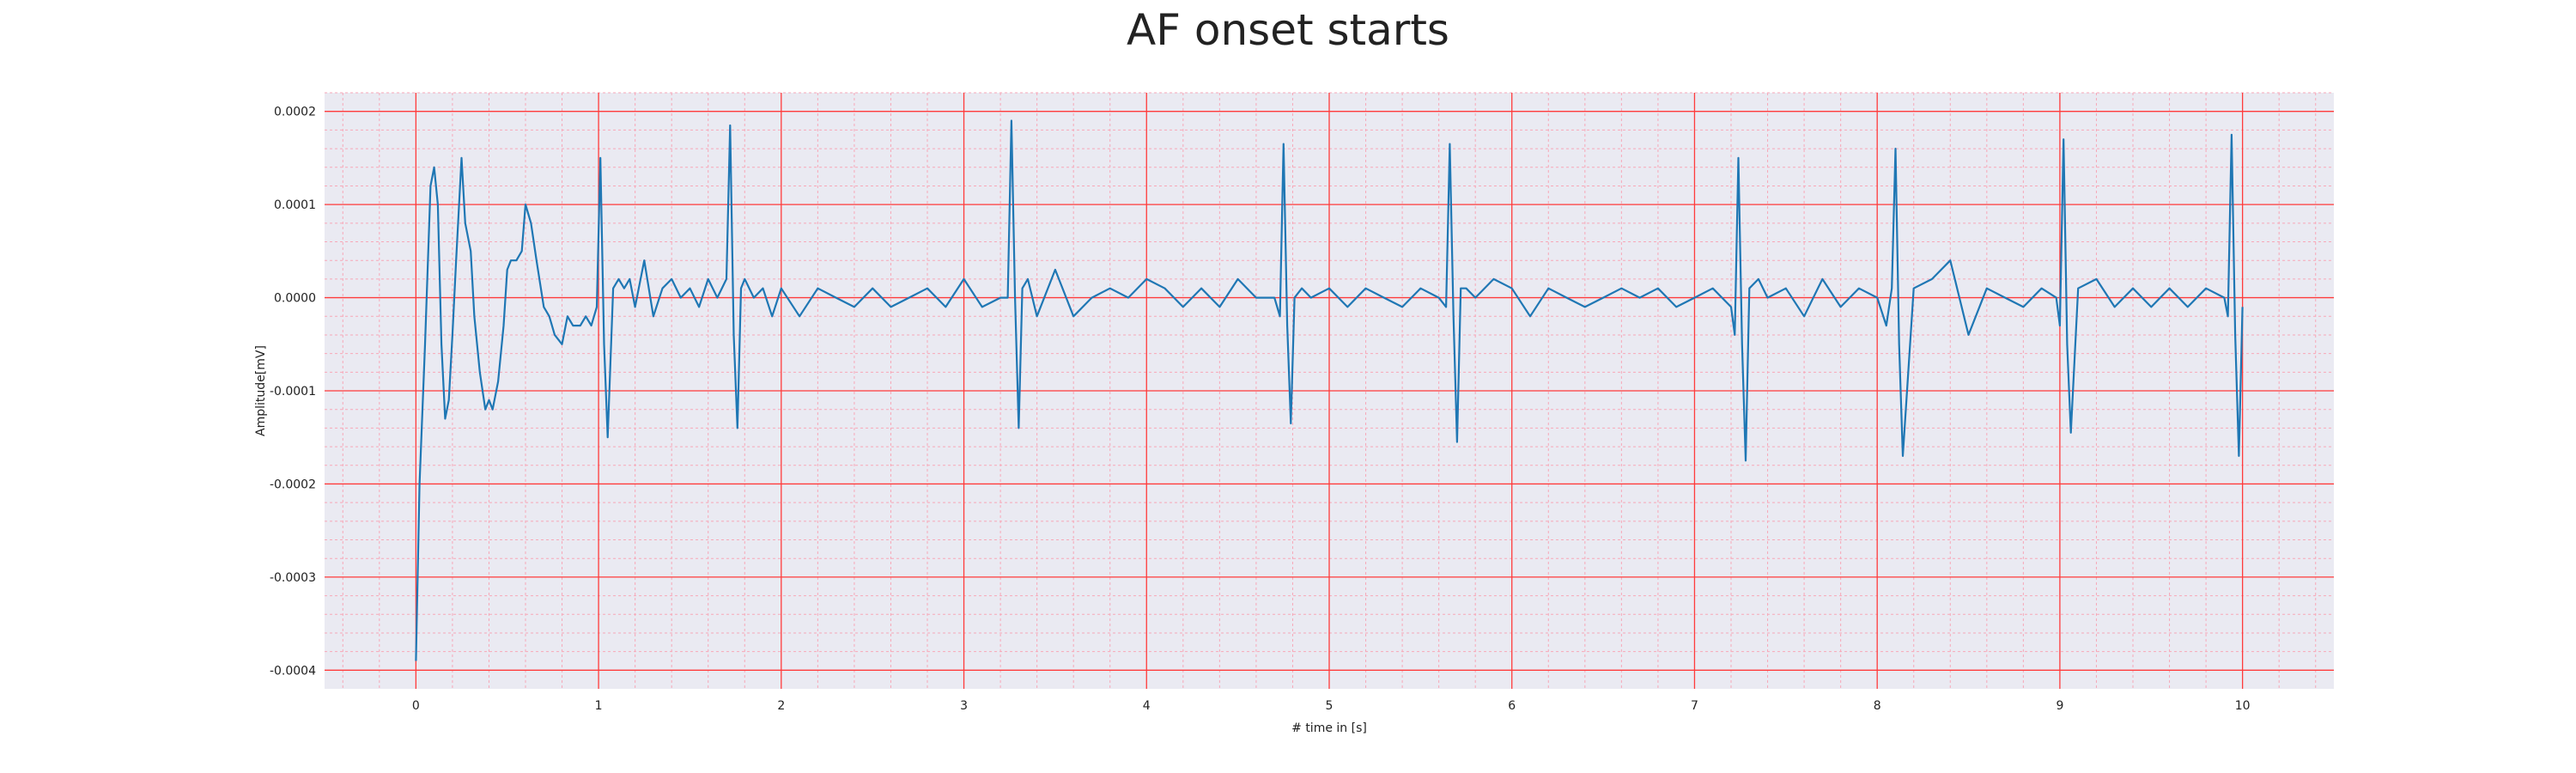  I want to click on x-tick-label: 1, so click(599, 706).